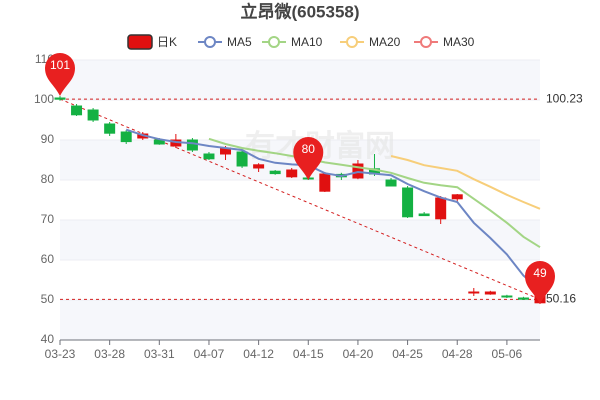 This screenshot has height=400, width=600. I want to click on x-tick-label: 03-31, so click(159, 354).